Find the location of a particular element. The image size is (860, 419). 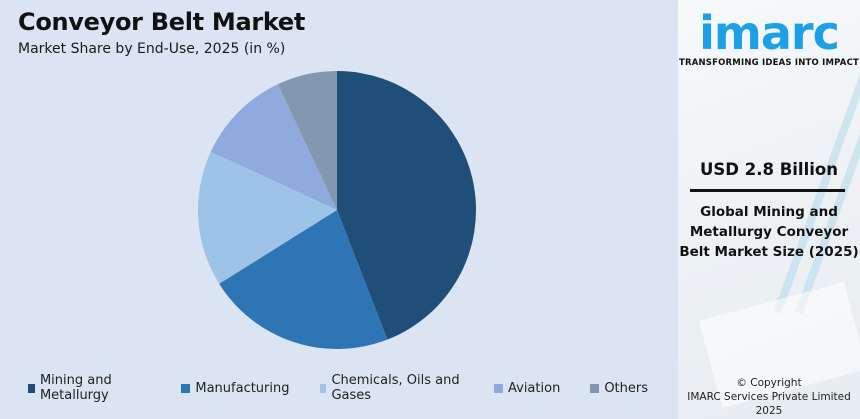

legend-item: Manufacturing is located at coordinates (235, 388).